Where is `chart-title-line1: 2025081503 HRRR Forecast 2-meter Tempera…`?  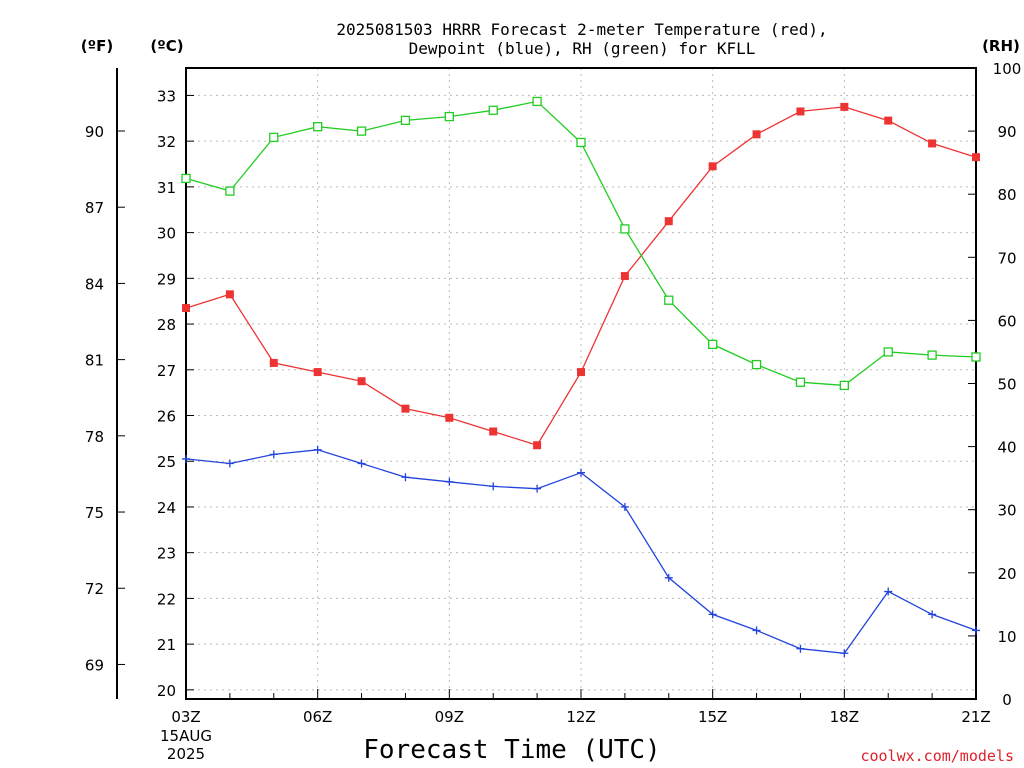 chart-title-line1: 2025081503 HRRR Forecast 2-meter Tempera… is located at coordinates (581, 29).